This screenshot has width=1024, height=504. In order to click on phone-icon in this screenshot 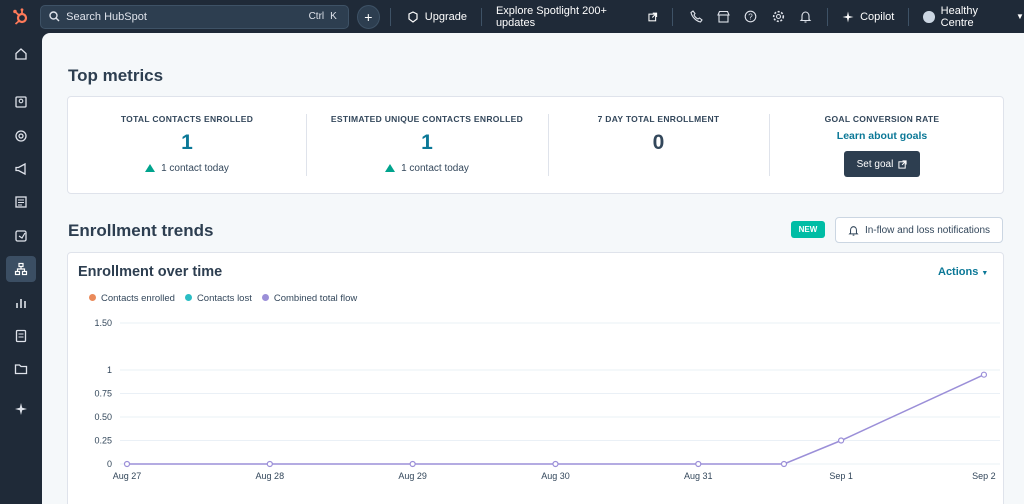, I will do `click(696, 17)`.